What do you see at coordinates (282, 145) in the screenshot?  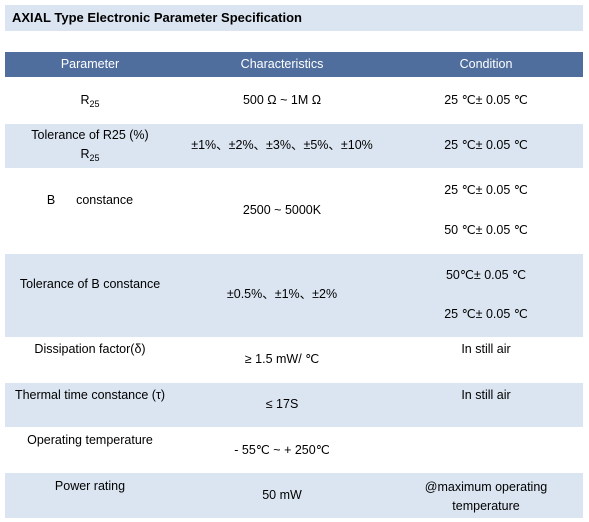 I see `characteristics: ±1%、±2%、±3%、±5%、±10%` at bounding box center [282, 145].